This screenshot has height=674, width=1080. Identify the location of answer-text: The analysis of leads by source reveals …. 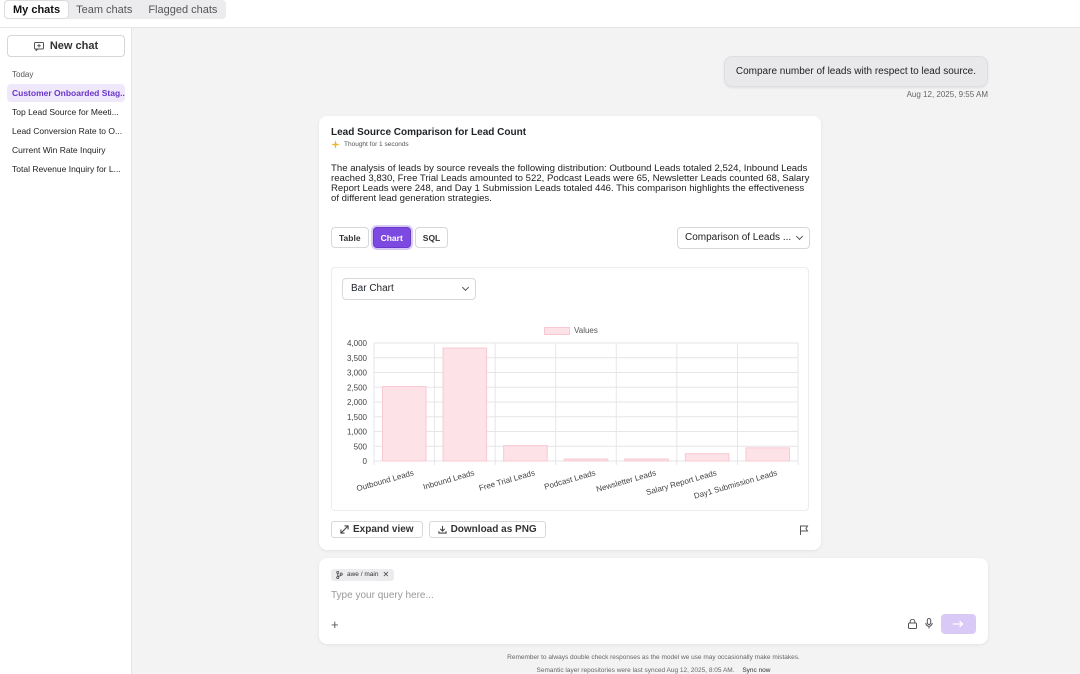
(570, 183).